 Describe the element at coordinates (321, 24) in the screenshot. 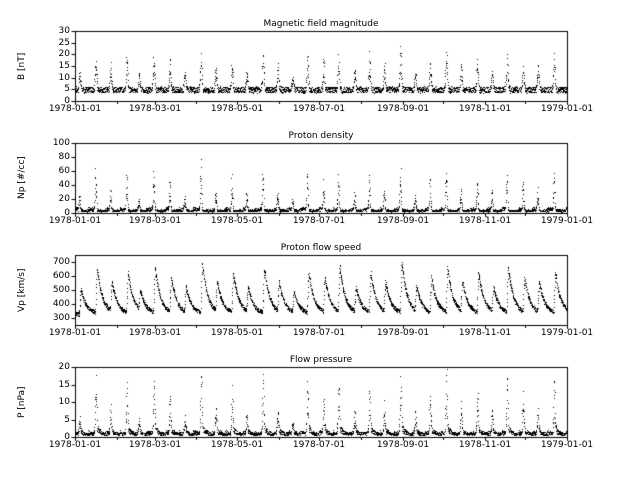

I see `plot-title: Magnetic field magnitude` at that location.